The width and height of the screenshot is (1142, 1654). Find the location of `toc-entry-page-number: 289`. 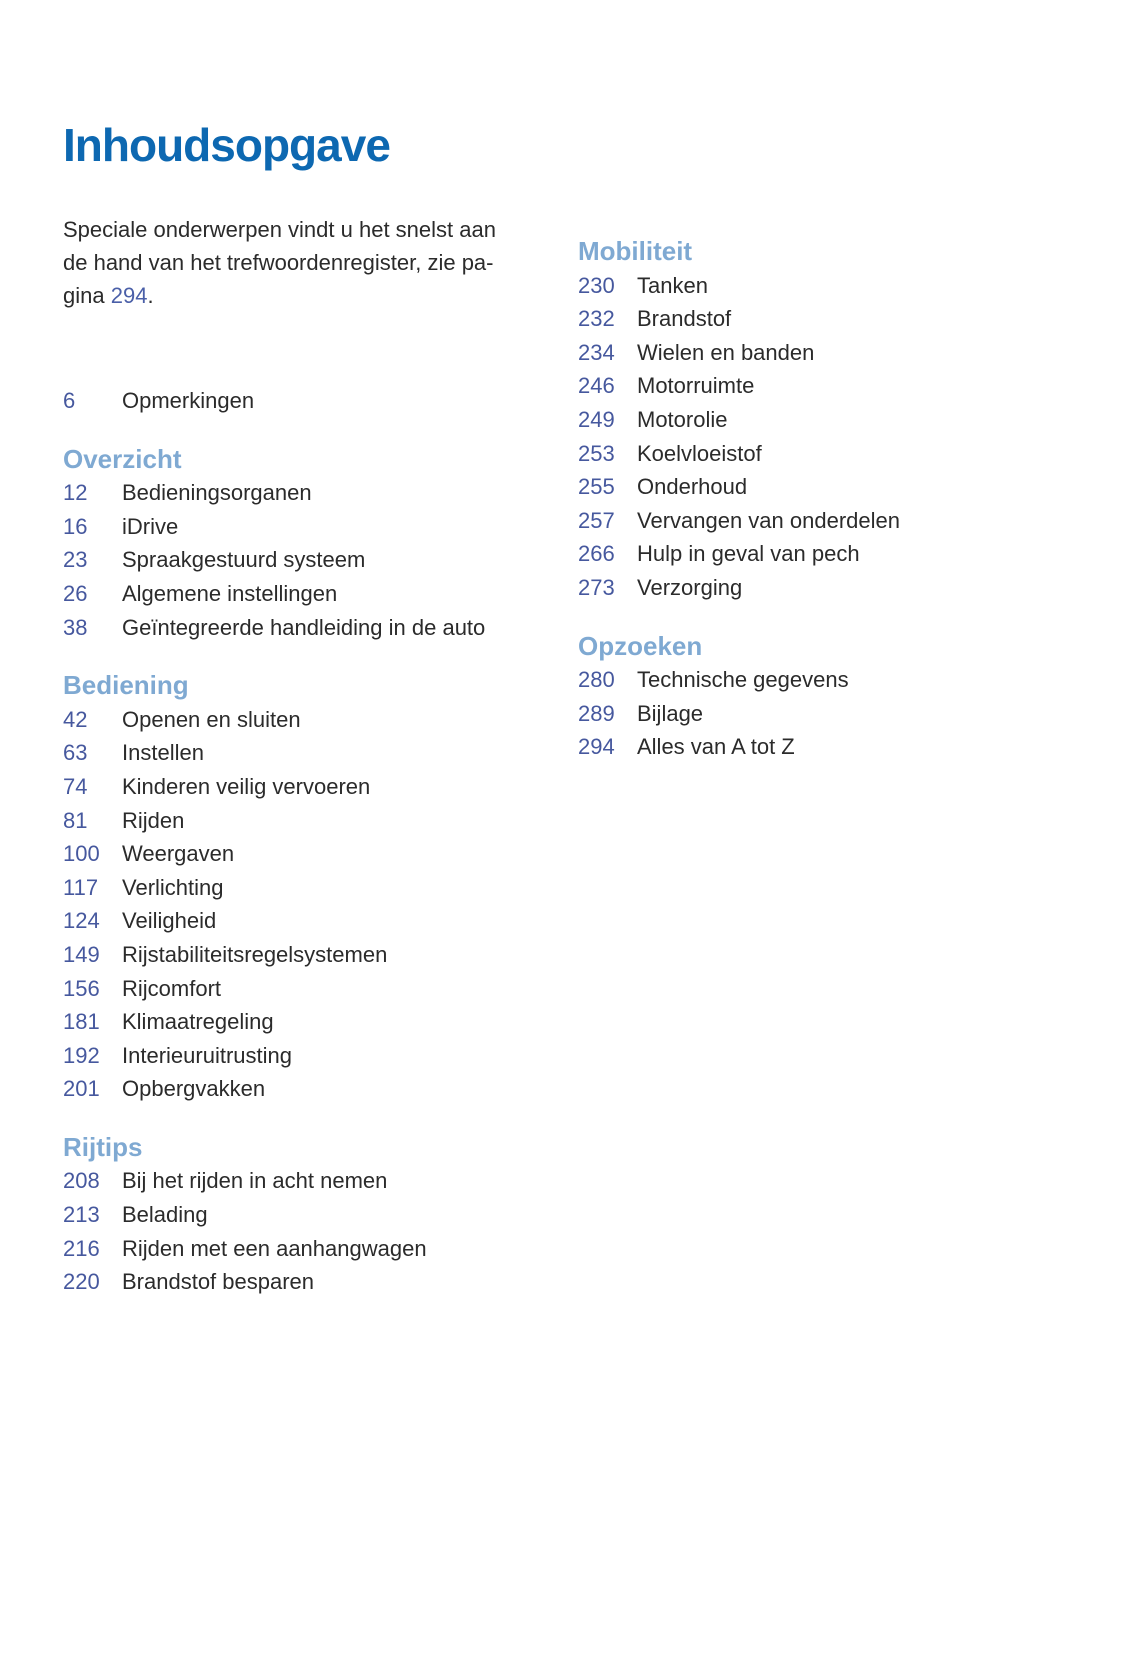

toc-entry-page-number: 289 is located at coordinates (596, 713).